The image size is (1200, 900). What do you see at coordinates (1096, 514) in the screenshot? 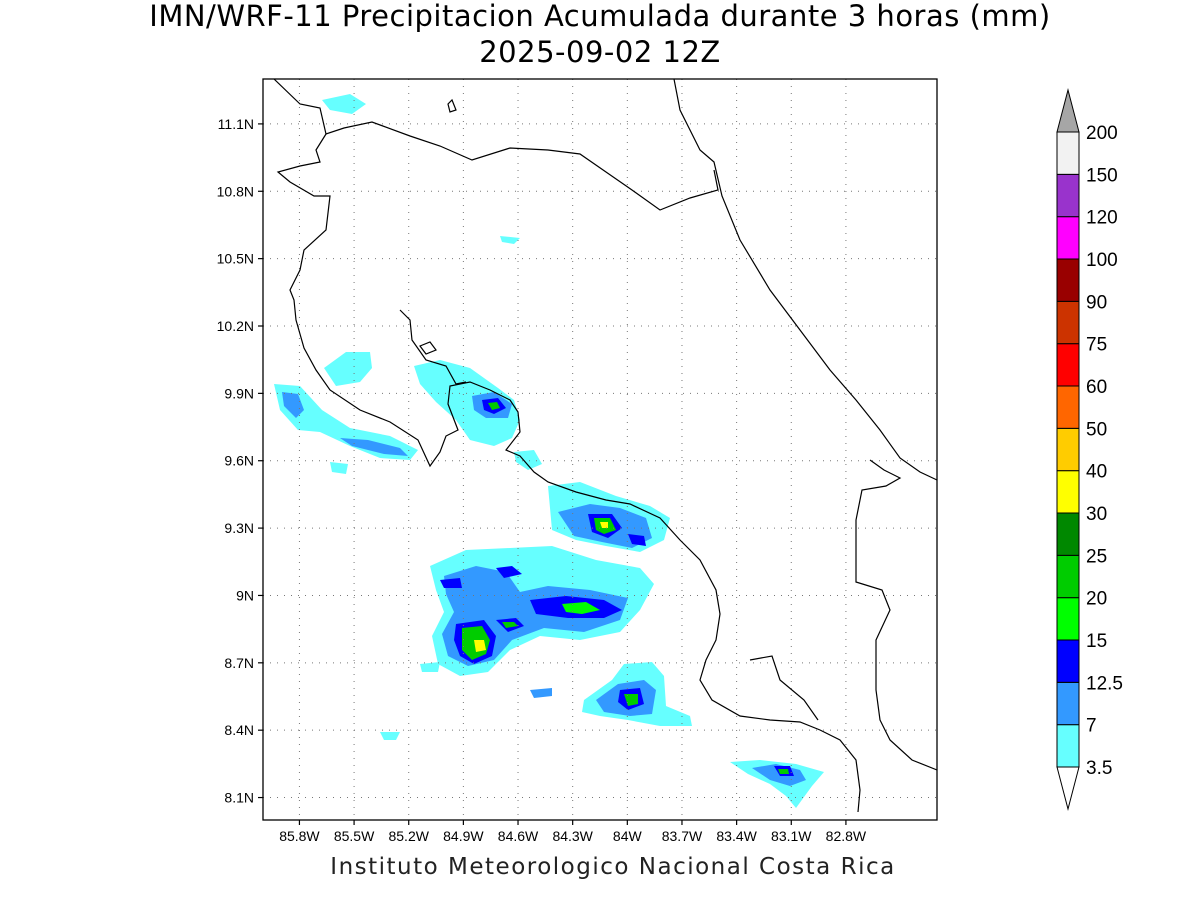
I see `colorbar-level-label: 30` at bounding box center [1096, 514].